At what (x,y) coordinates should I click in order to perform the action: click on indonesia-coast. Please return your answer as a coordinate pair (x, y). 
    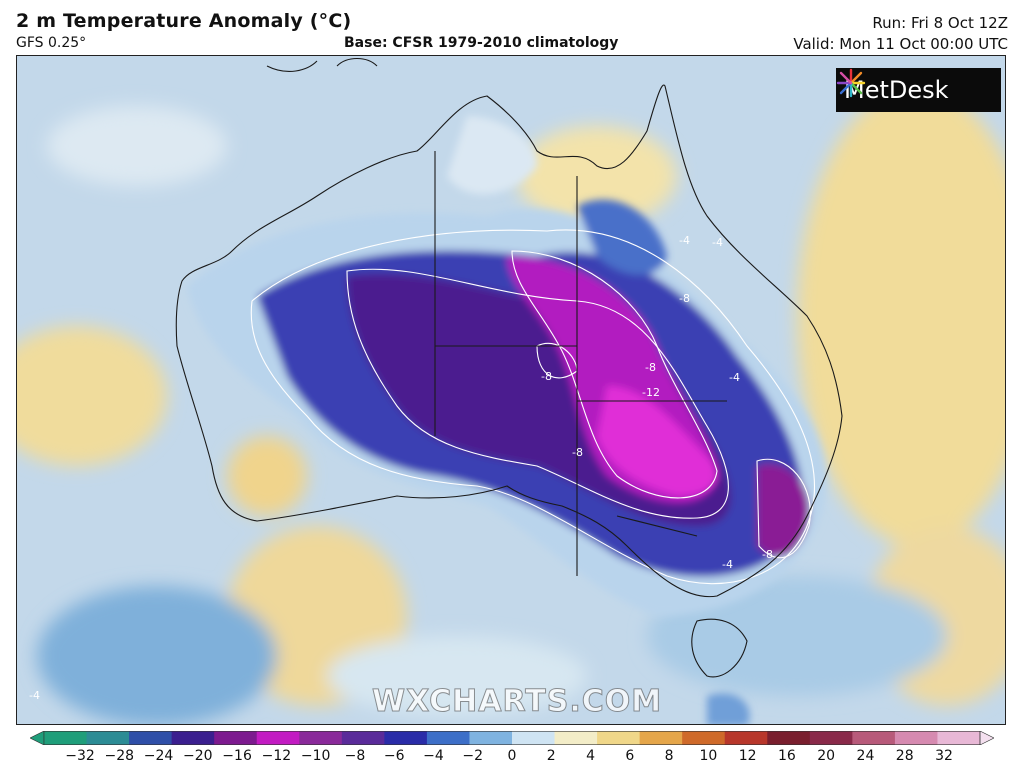
    Looking at the image, I should click on (357, 62).